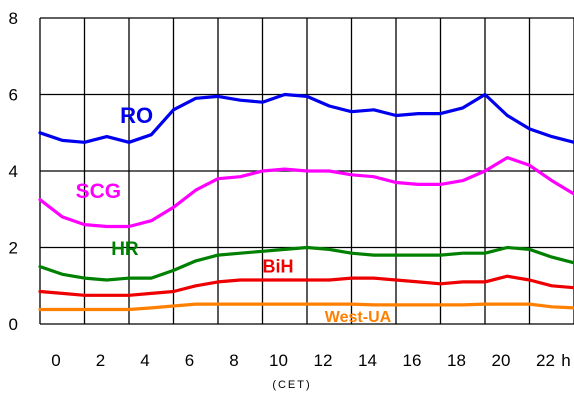  What do you see at coordinates (13, 95) in the screenshot?
I see `y-tick-label: 6` at bounding box center [13, 95].